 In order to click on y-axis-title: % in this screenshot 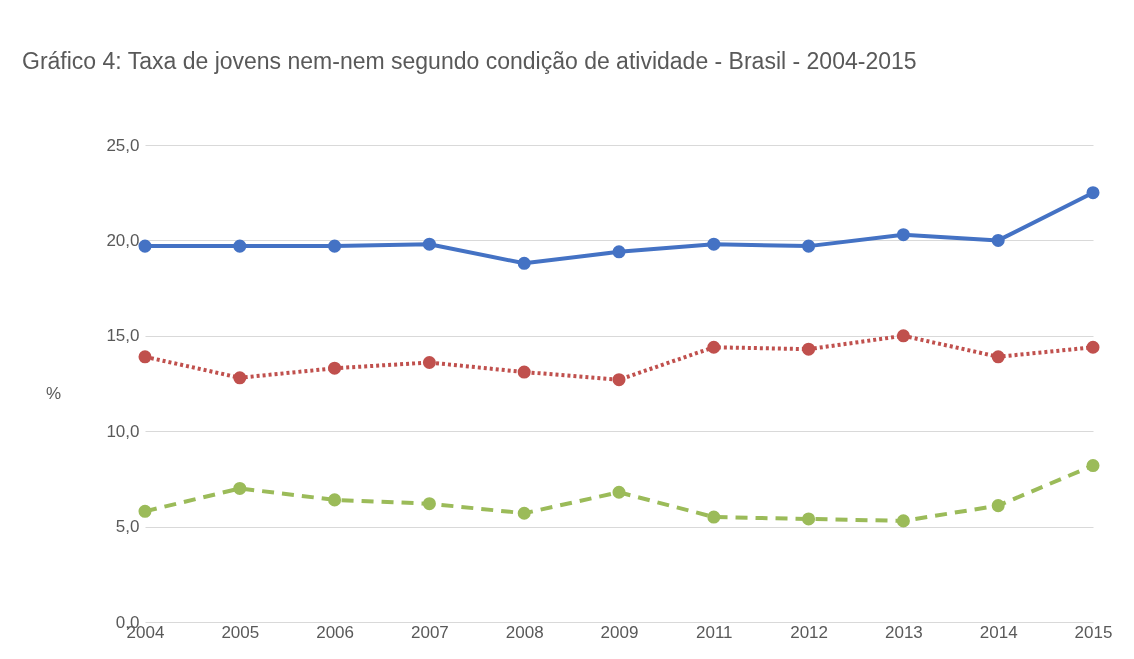, I will do `click(53, 393)`.